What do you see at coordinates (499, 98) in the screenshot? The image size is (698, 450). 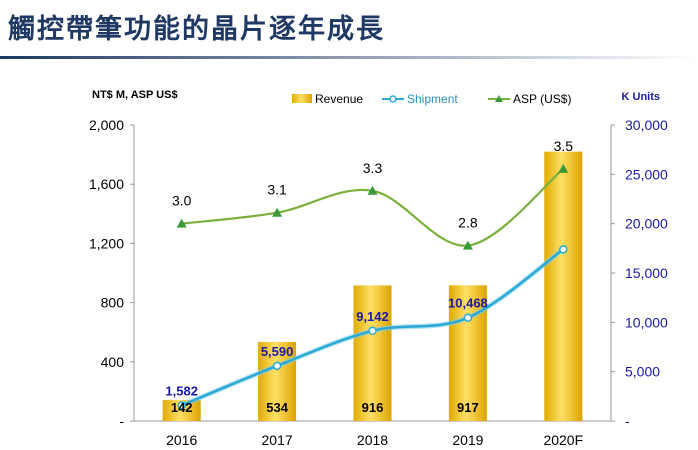 I see `legend-marker-asp` at bounding box center [499, 98].